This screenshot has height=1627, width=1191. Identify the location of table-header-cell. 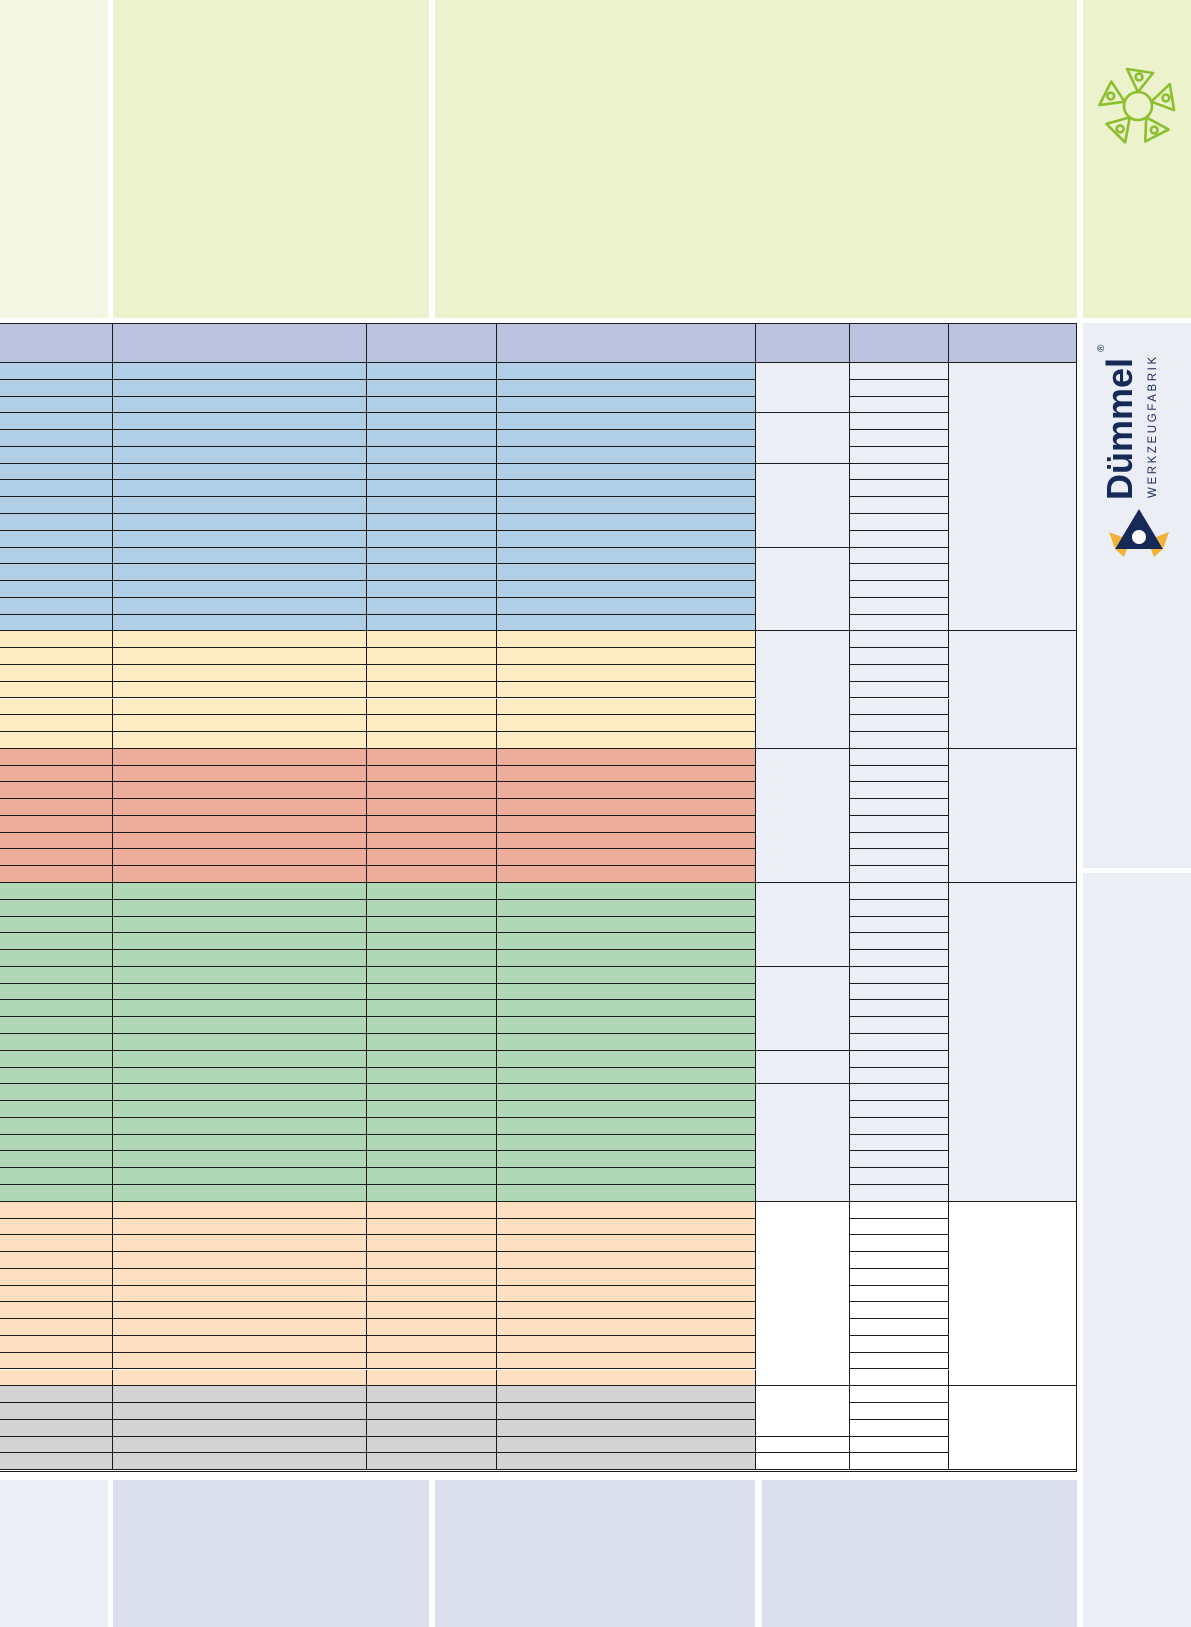
(240, 343).